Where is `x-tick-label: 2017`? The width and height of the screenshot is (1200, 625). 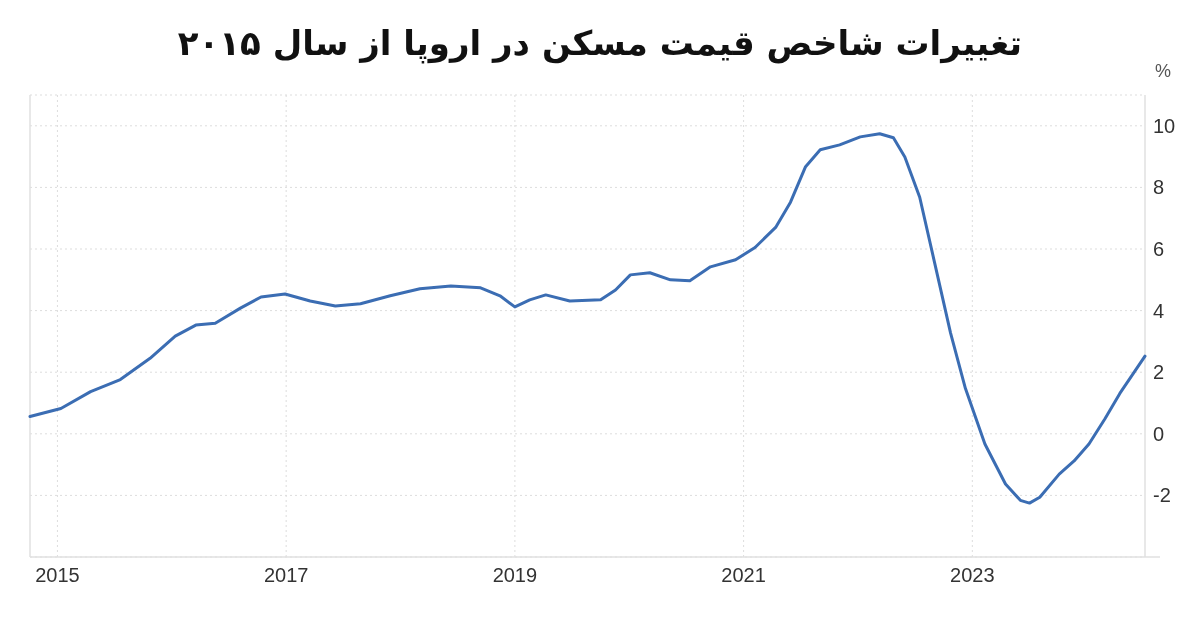 x-tick-label: 2017 is located at coordinates (286, 575).